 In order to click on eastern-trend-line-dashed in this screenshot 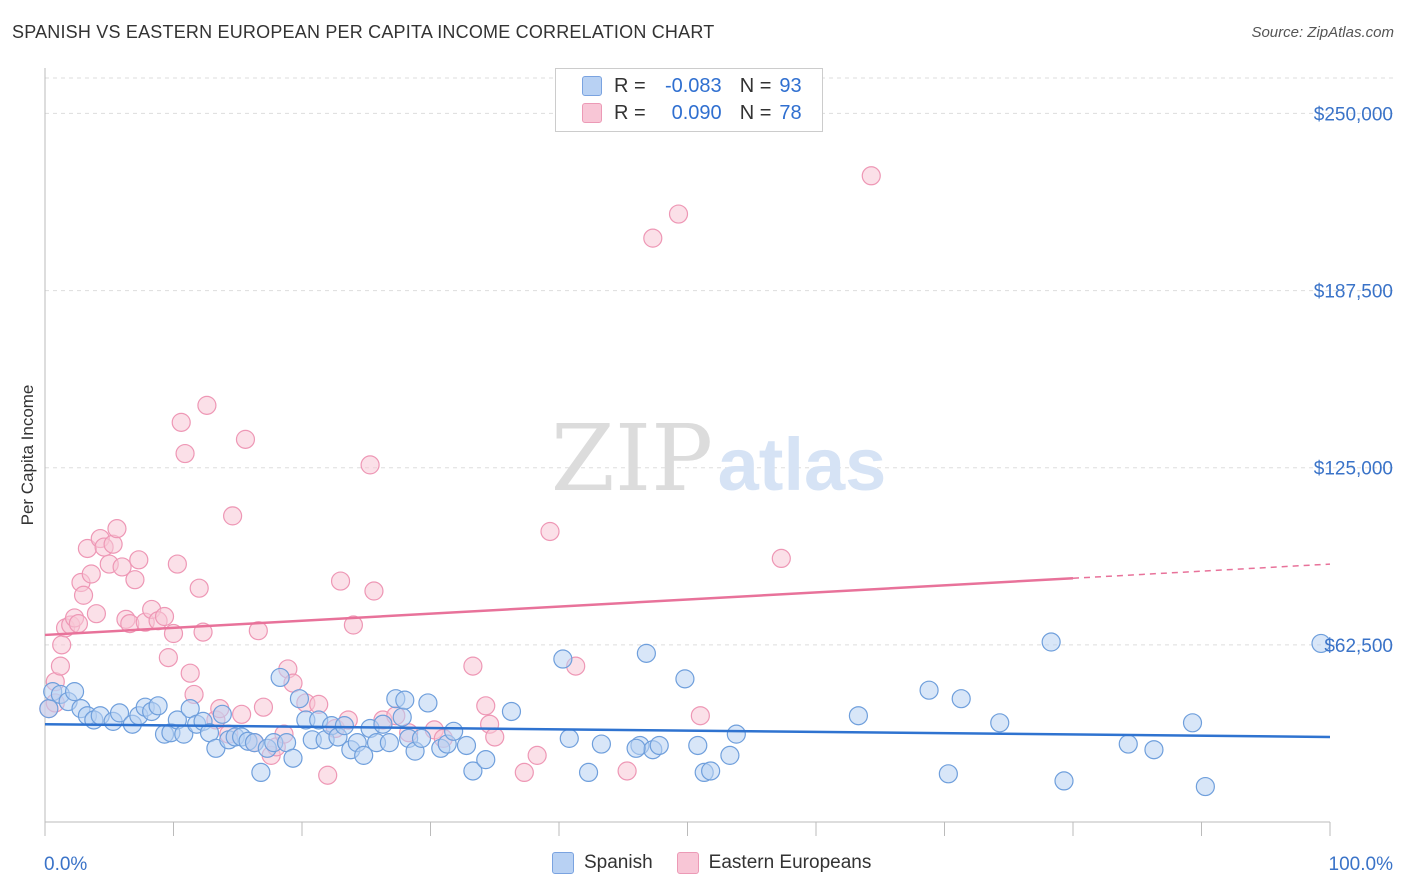, I will do `click(1201, 571)`.